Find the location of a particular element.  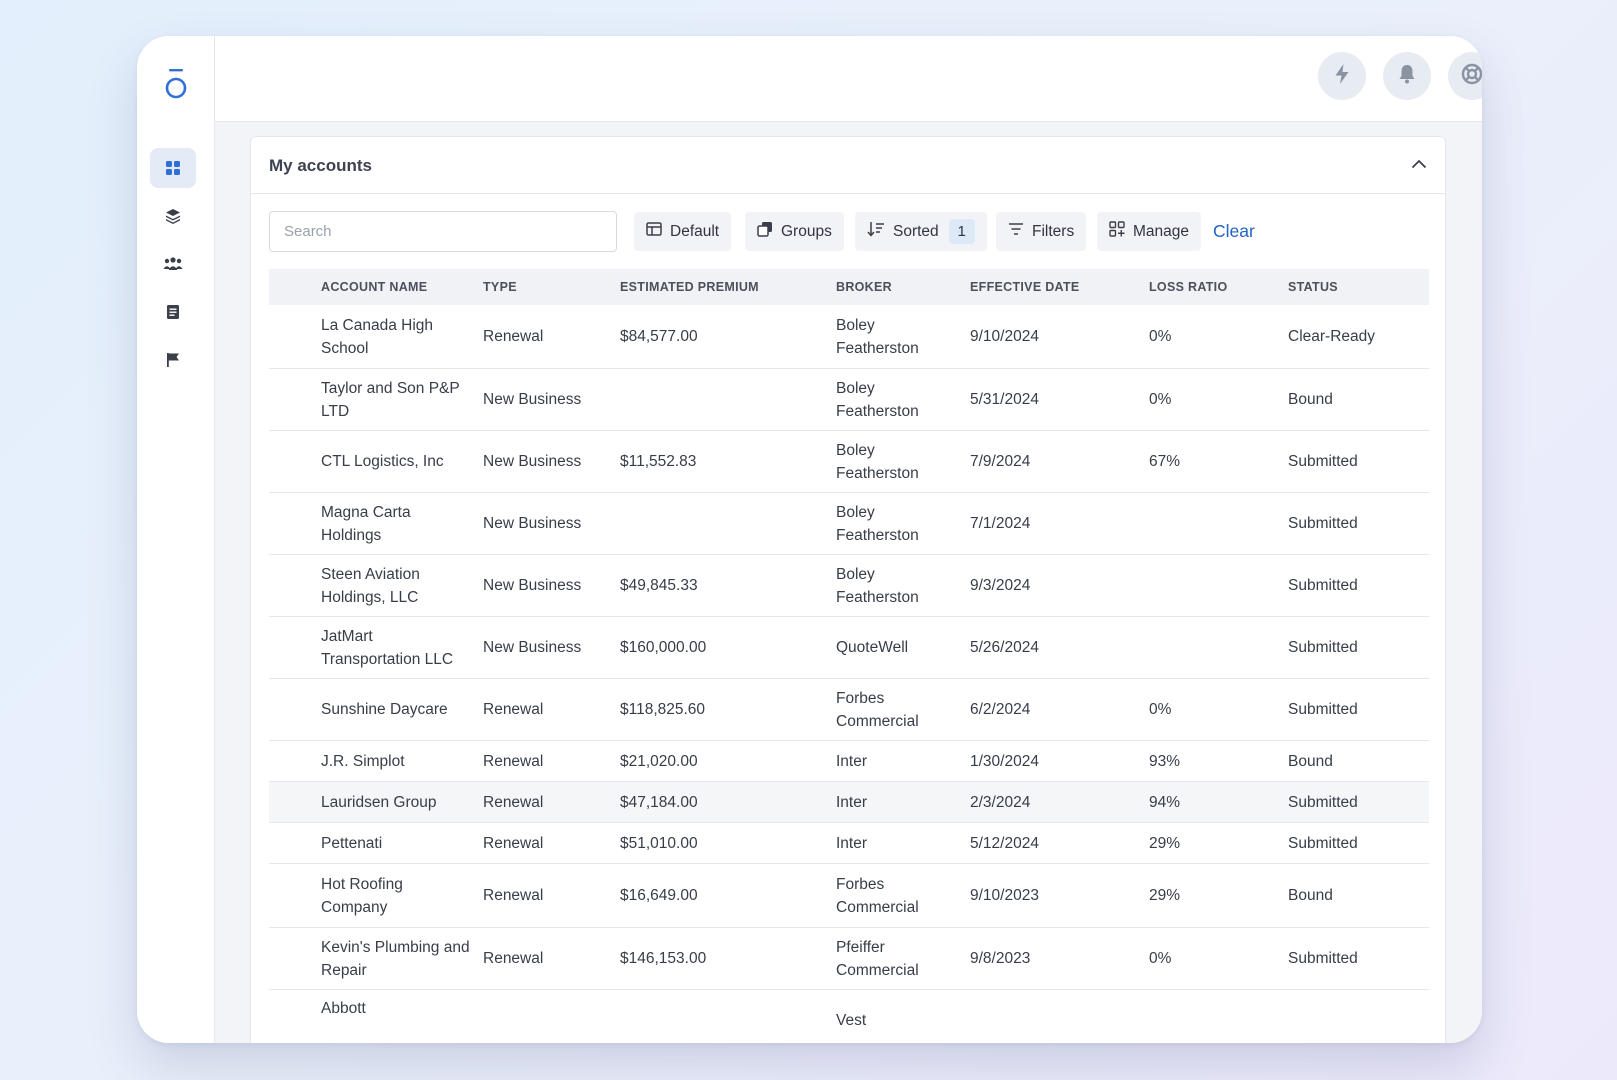

column-header-broker: BROKER is located at coordinates (864, 287).